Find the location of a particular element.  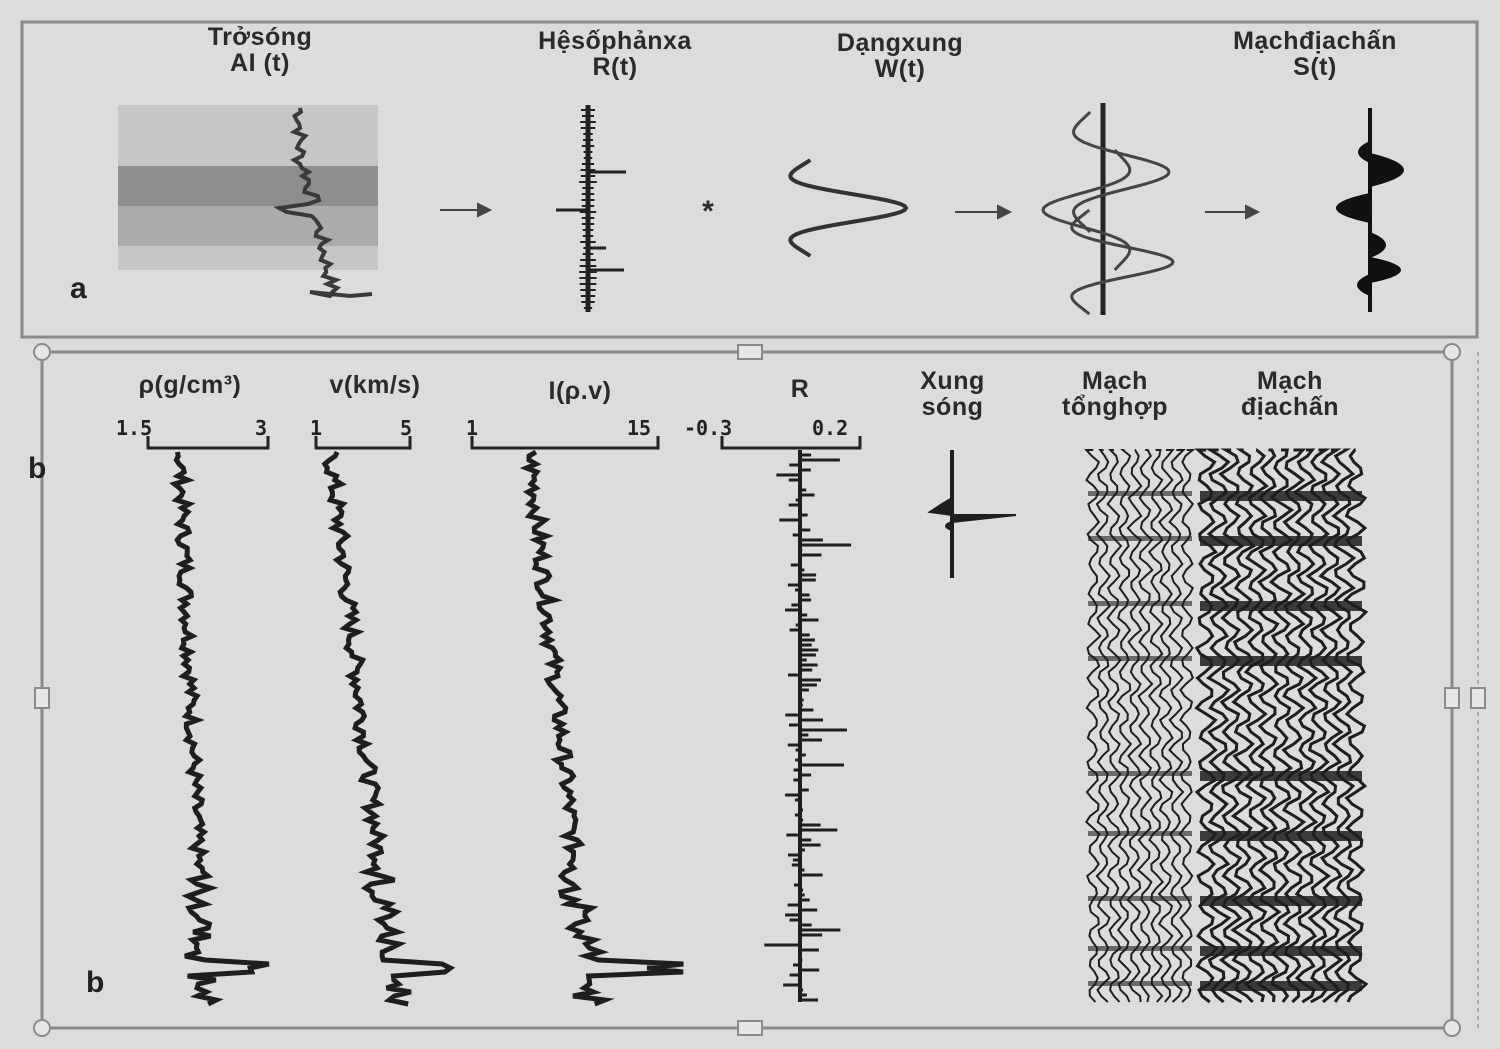

step-label-reflectivity: Hệsốphảnxa R(t) is located at coordinates (615, 54).